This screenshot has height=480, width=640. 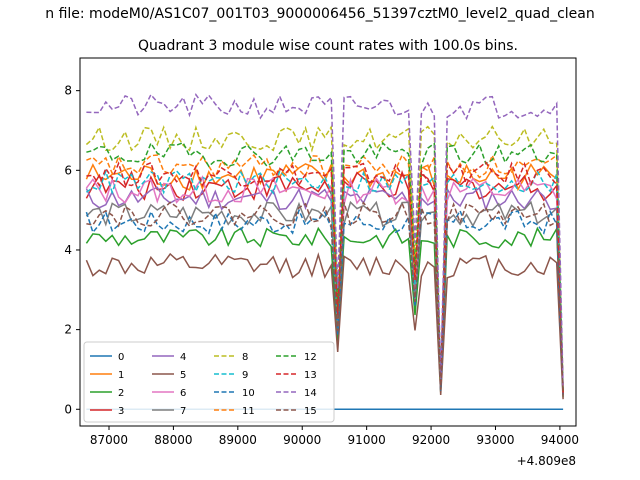 I want to click on legend-label: 12, so click(x=310, y=357).